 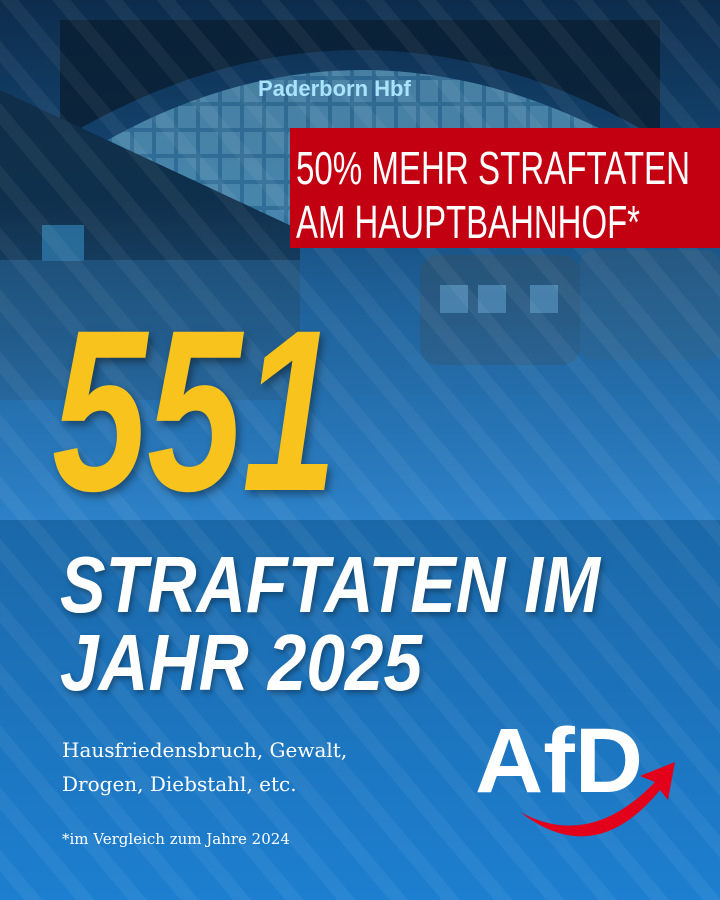 I want to click on banner, so click(x=505, y=188).